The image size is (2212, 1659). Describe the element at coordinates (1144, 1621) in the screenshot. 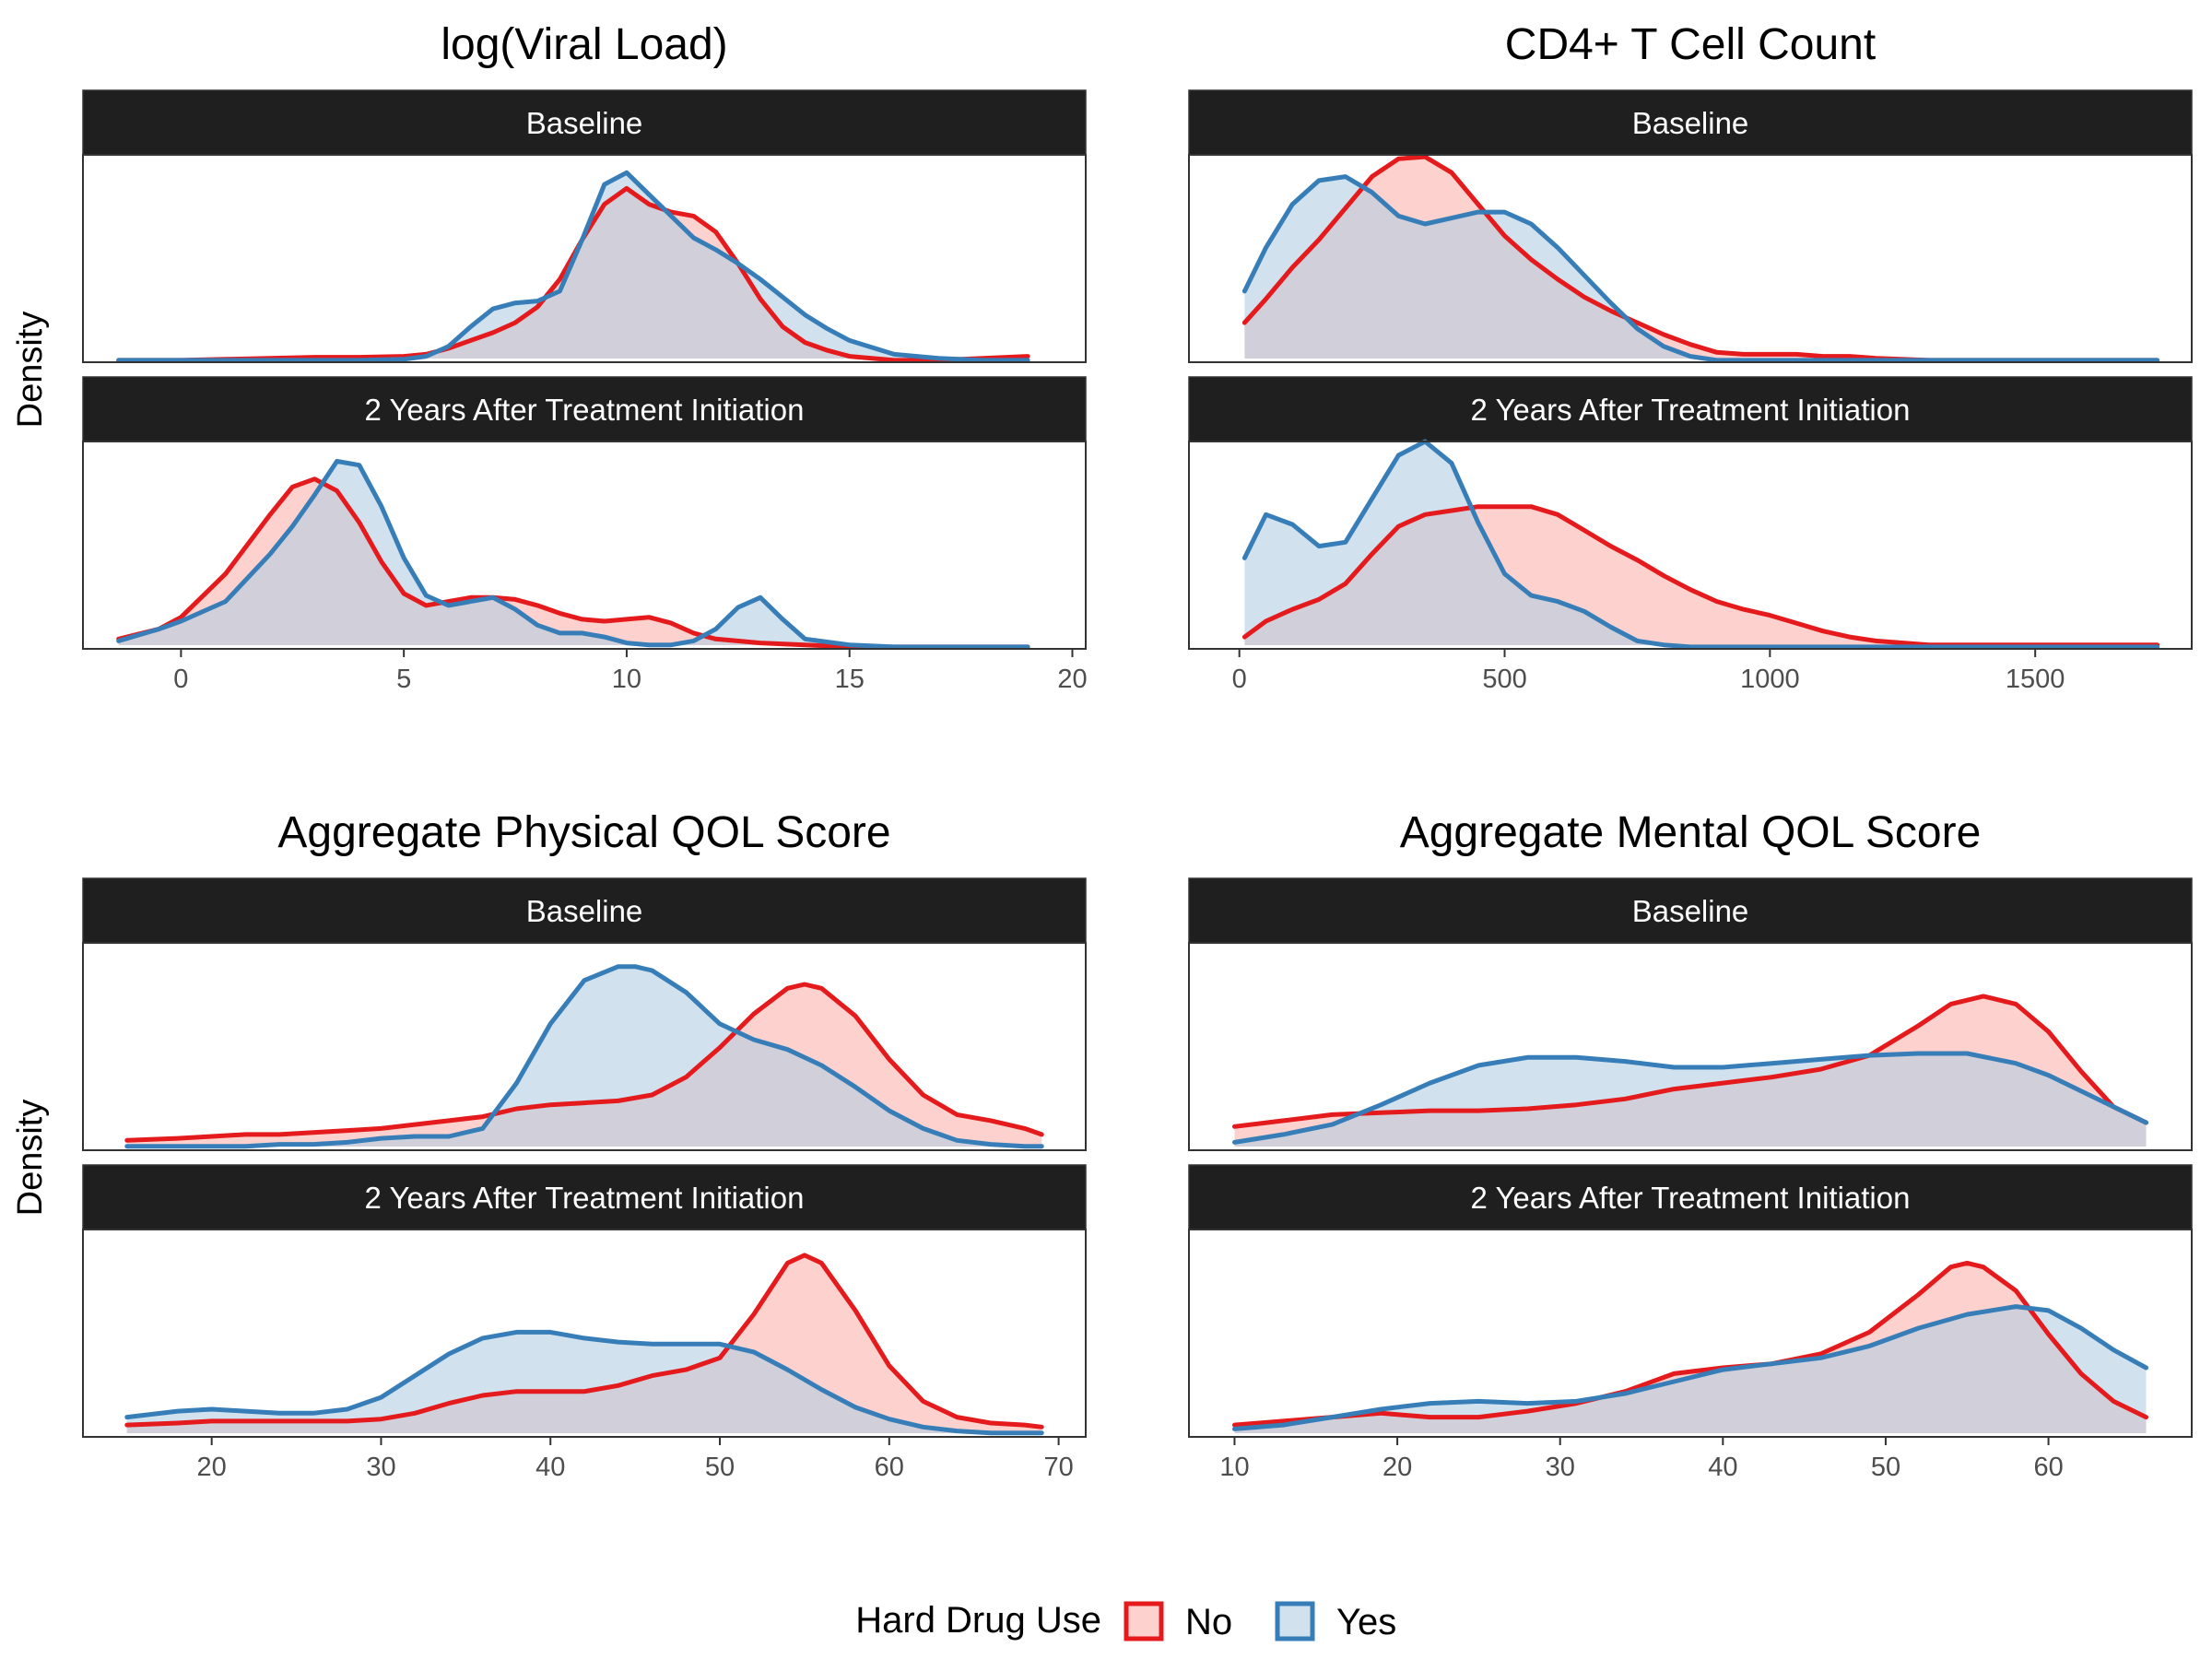

I see `legend-key-no` at that location.